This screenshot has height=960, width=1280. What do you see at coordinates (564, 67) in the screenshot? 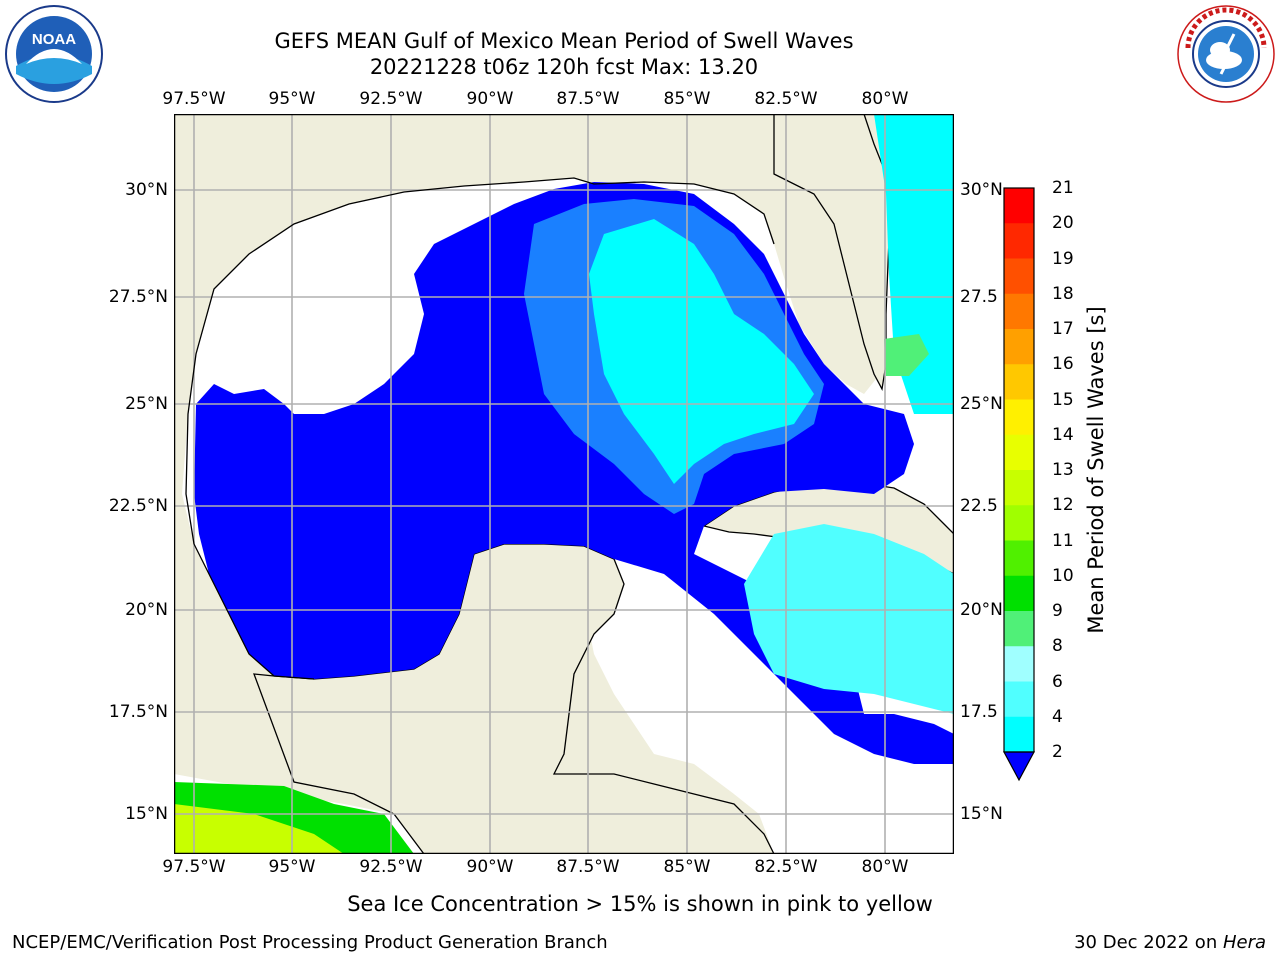
I see `chart-subtitle: 20221228 t06z 120h fcst Max: 13.20` at bounding box center [564, 67].